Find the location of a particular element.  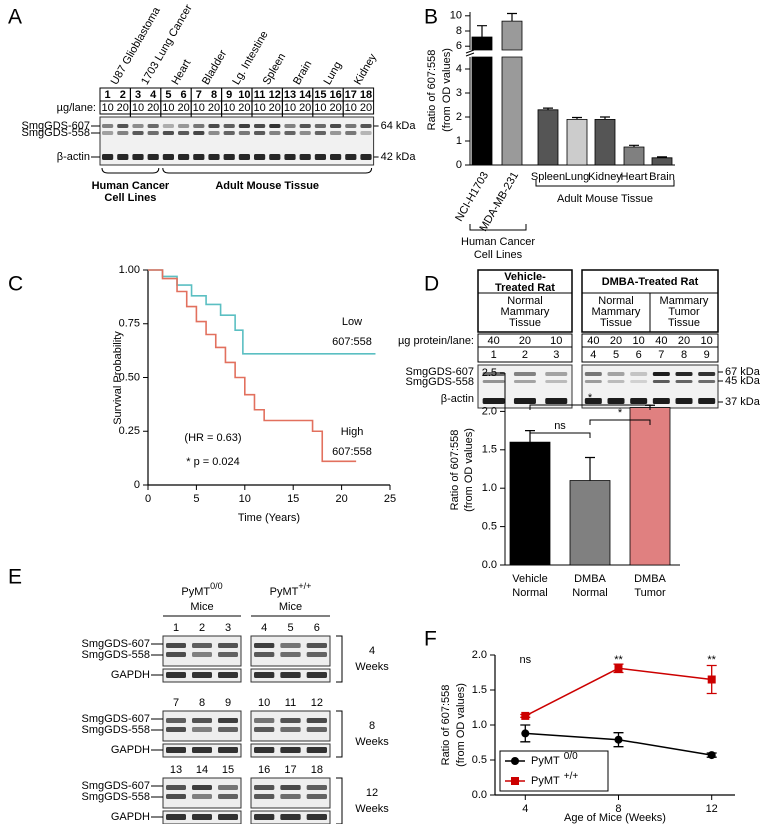

header: PyMT0/0 is located at coordinates (201, 589).